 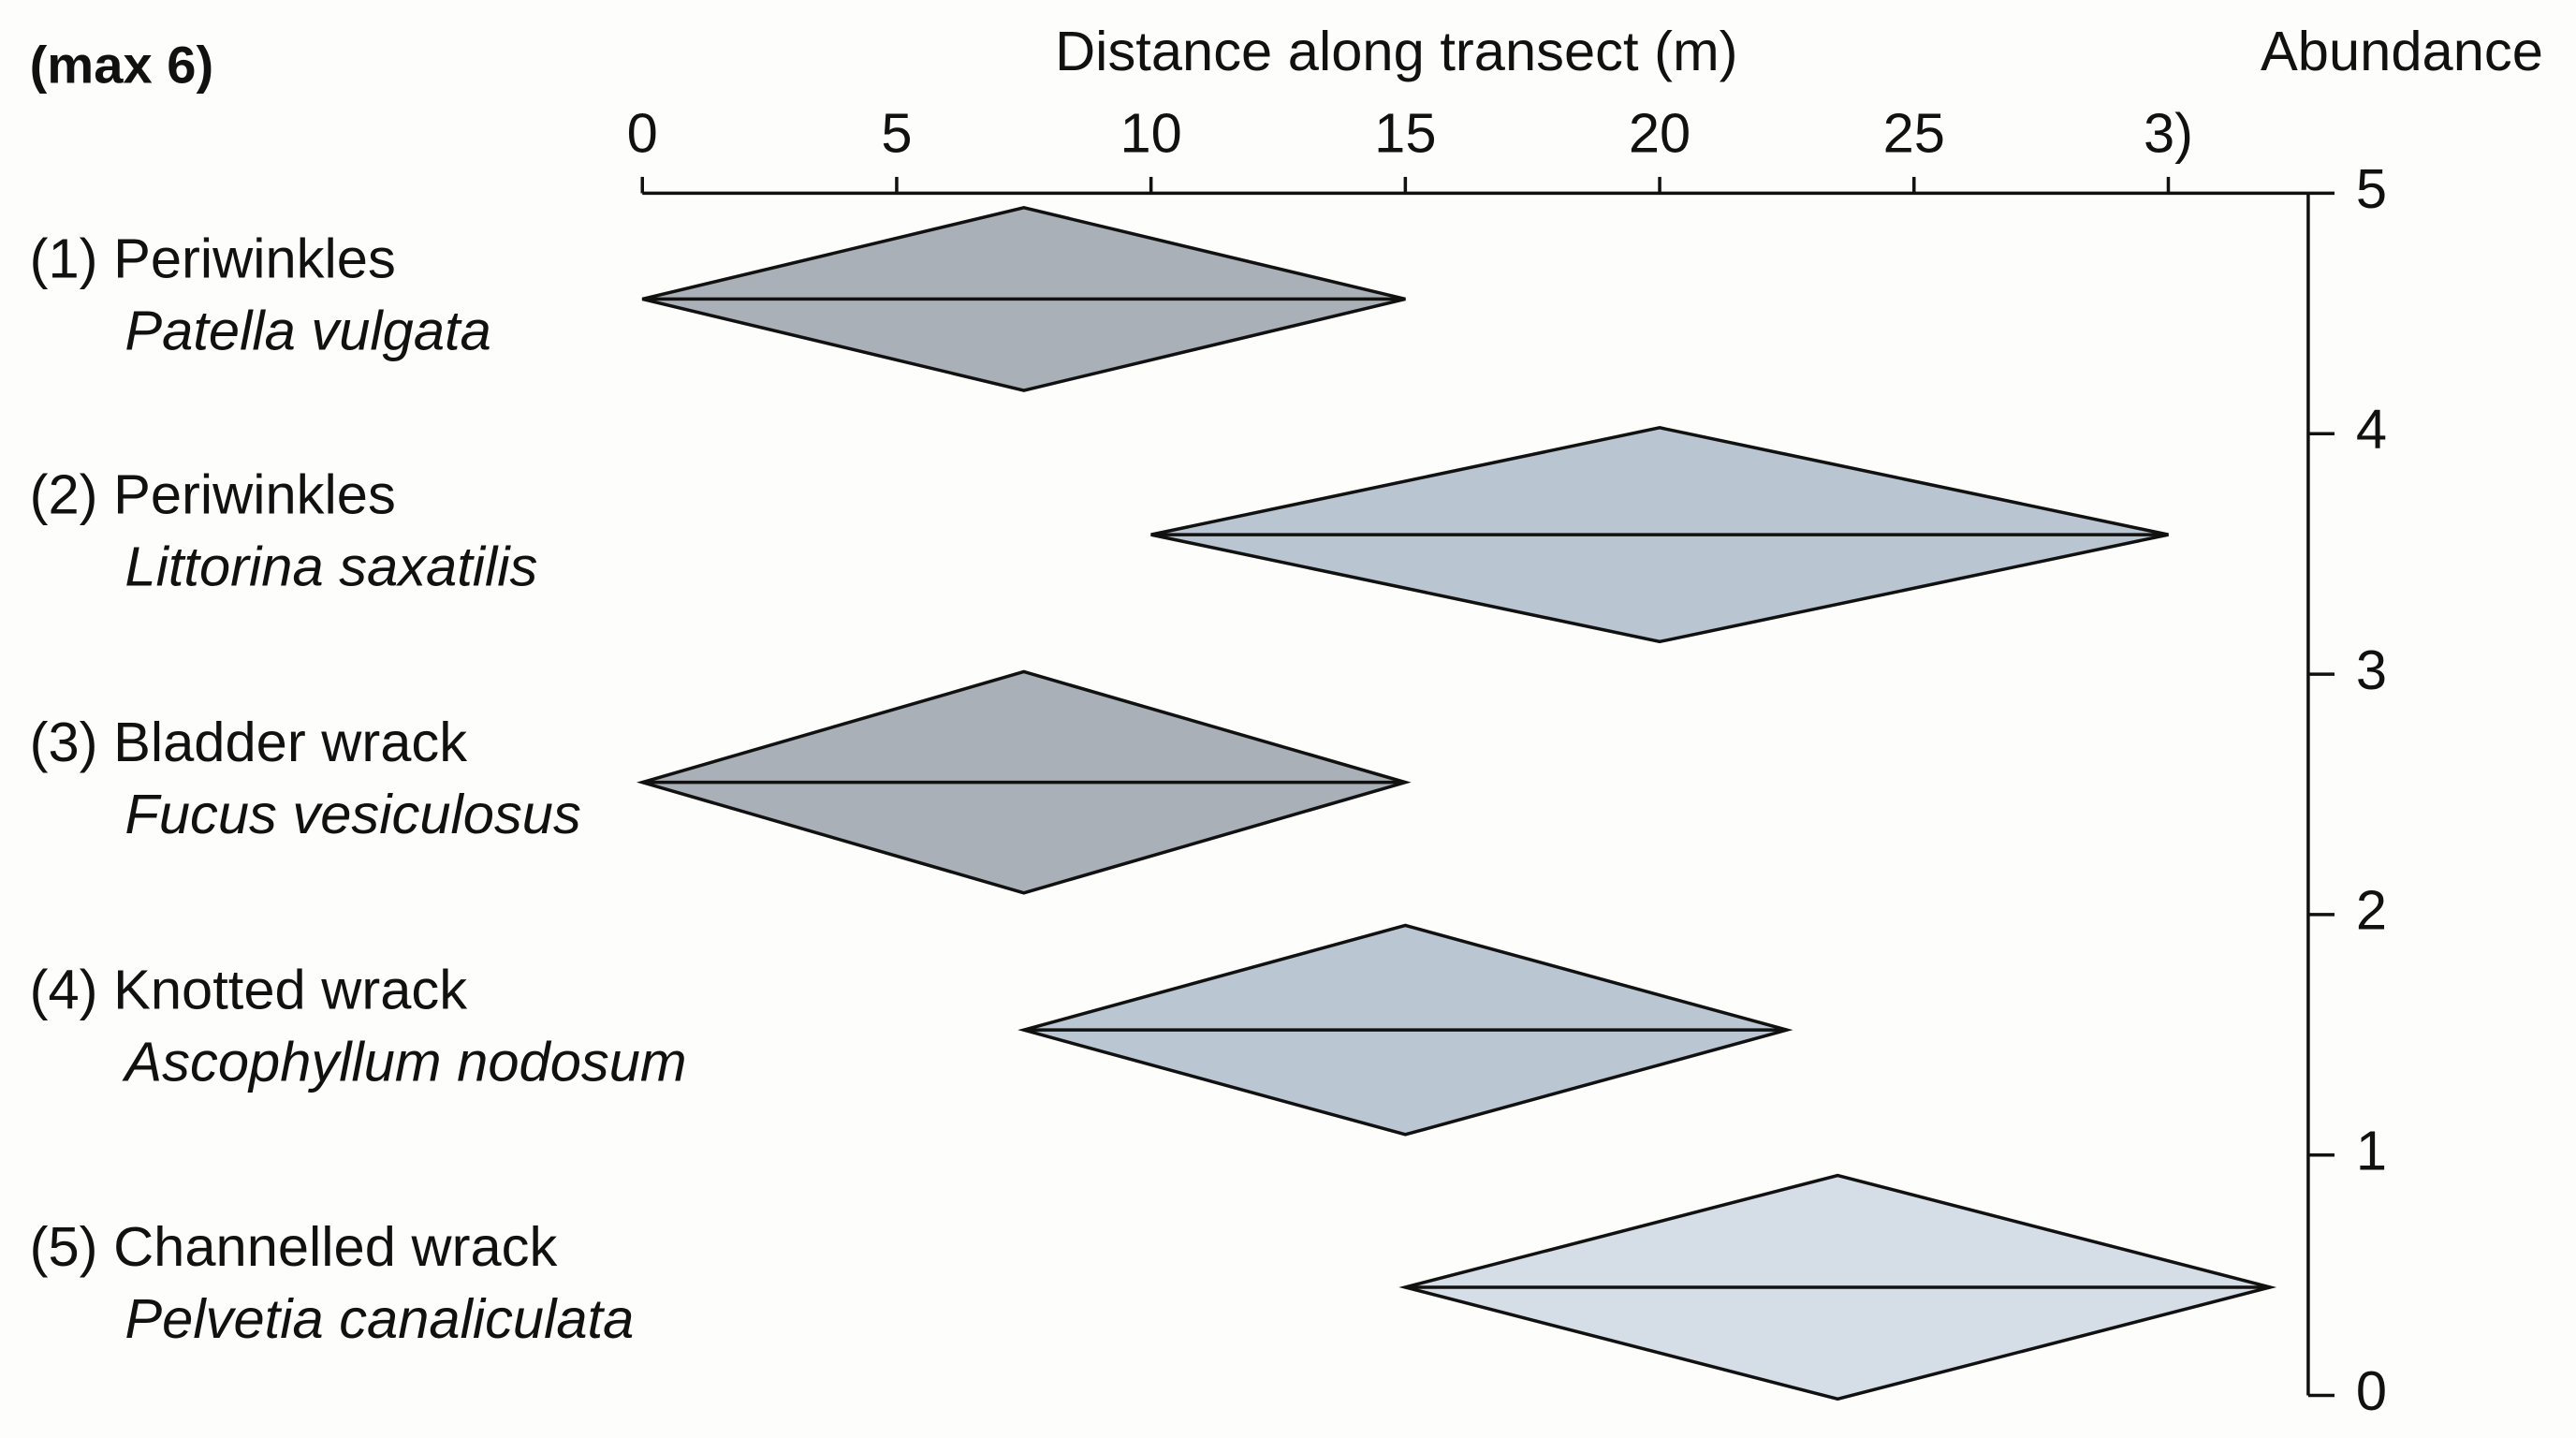 I want to click on y-tick-label: 2, so click(x=2371, y=910).